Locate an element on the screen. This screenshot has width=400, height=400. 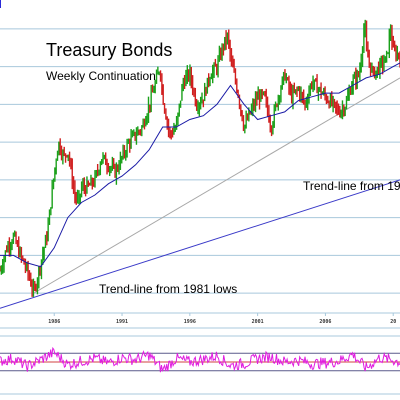
bottom-panel-lines is located at coordinates (200, 324).